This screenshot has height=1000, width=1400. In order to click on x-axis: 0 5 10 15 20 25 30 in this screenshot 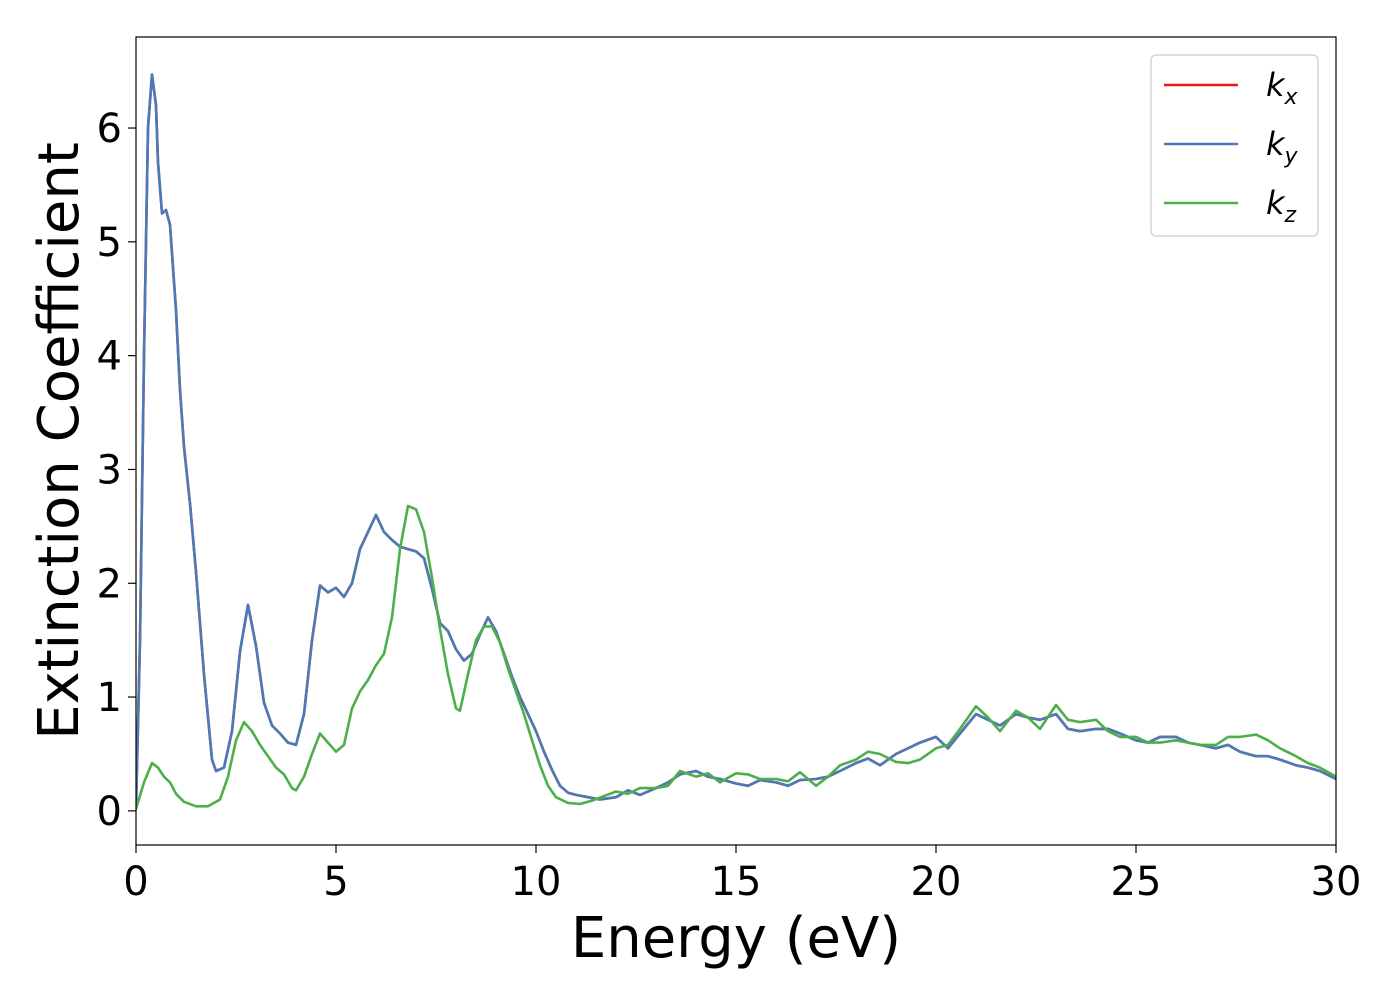, I will do `click(742, 875)`.